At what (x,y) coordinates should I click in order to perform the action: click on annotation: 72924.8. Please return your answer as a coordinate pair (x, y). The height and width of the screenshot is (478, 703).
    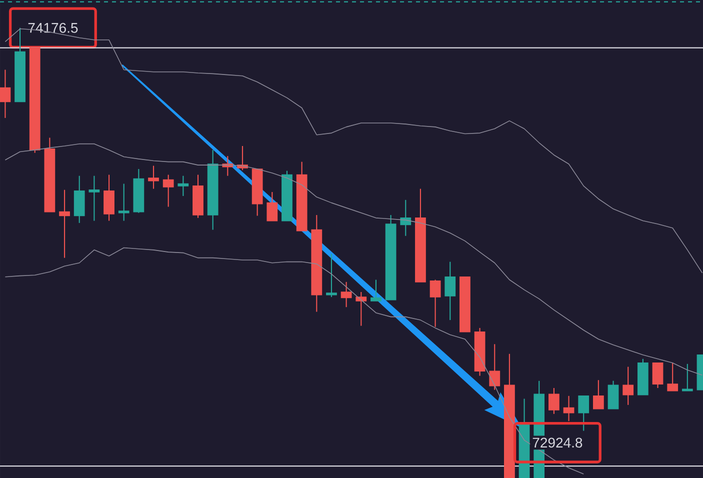
    Looking at the image, I should click on (557, 443).